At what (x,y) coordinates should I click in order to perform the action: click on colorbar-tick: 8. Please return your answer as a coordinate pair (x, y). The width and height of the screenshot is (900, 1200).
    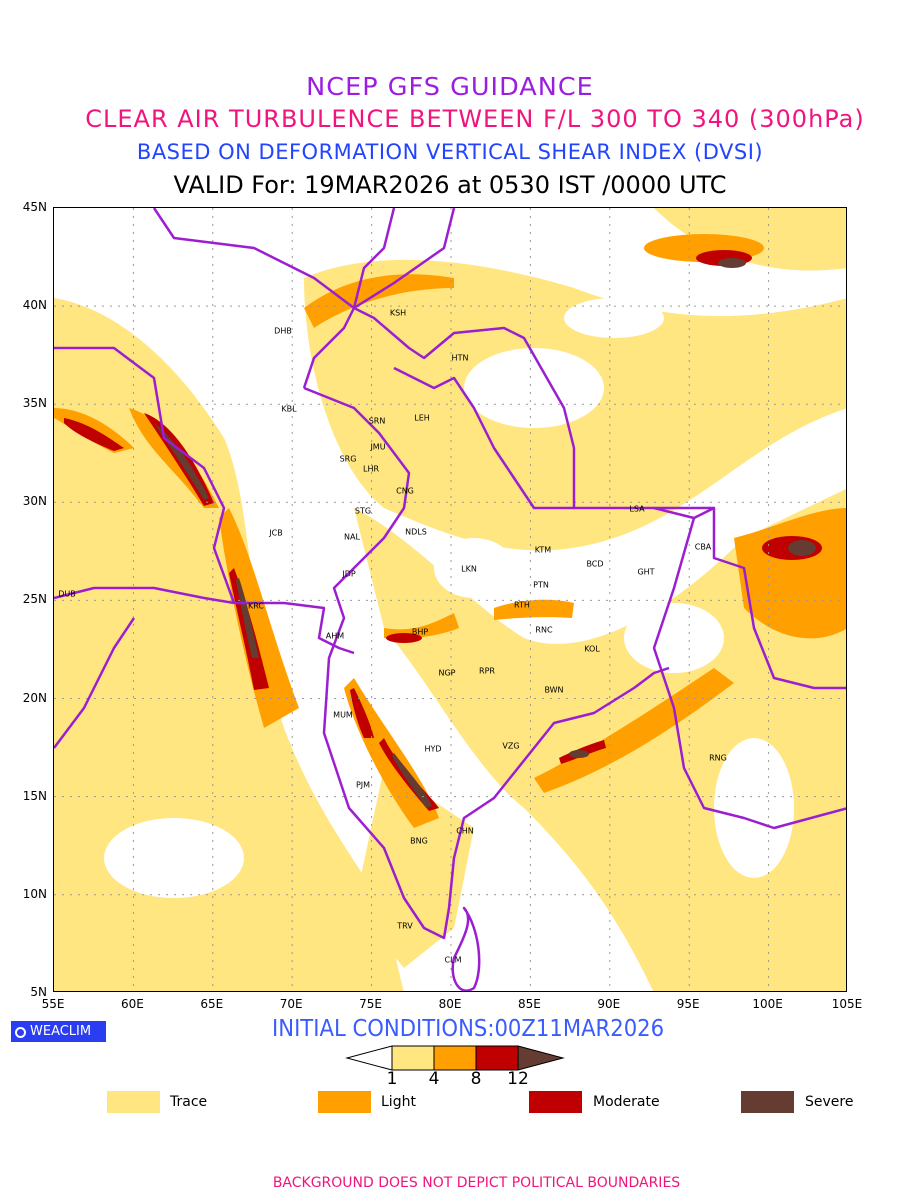
    Looking at the image, I should click on (476, 1079).